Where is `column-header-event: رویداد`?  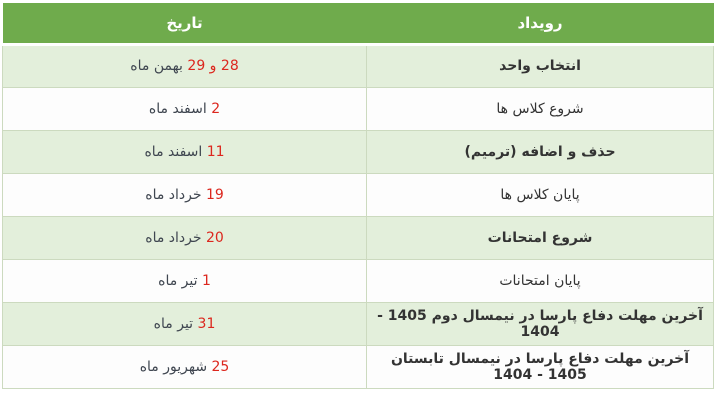
column-header-event: رویداد is located at coordinates (540, 24).